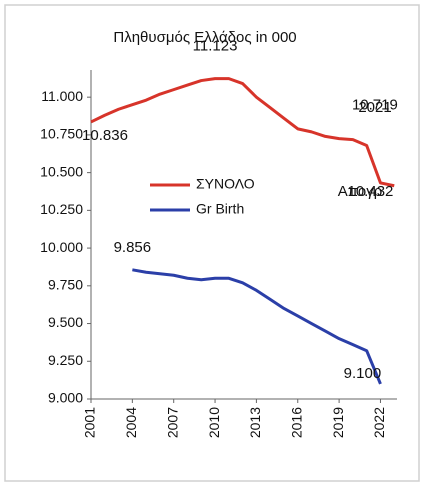  I want to click on annotation: 2021, so click(374, 107).